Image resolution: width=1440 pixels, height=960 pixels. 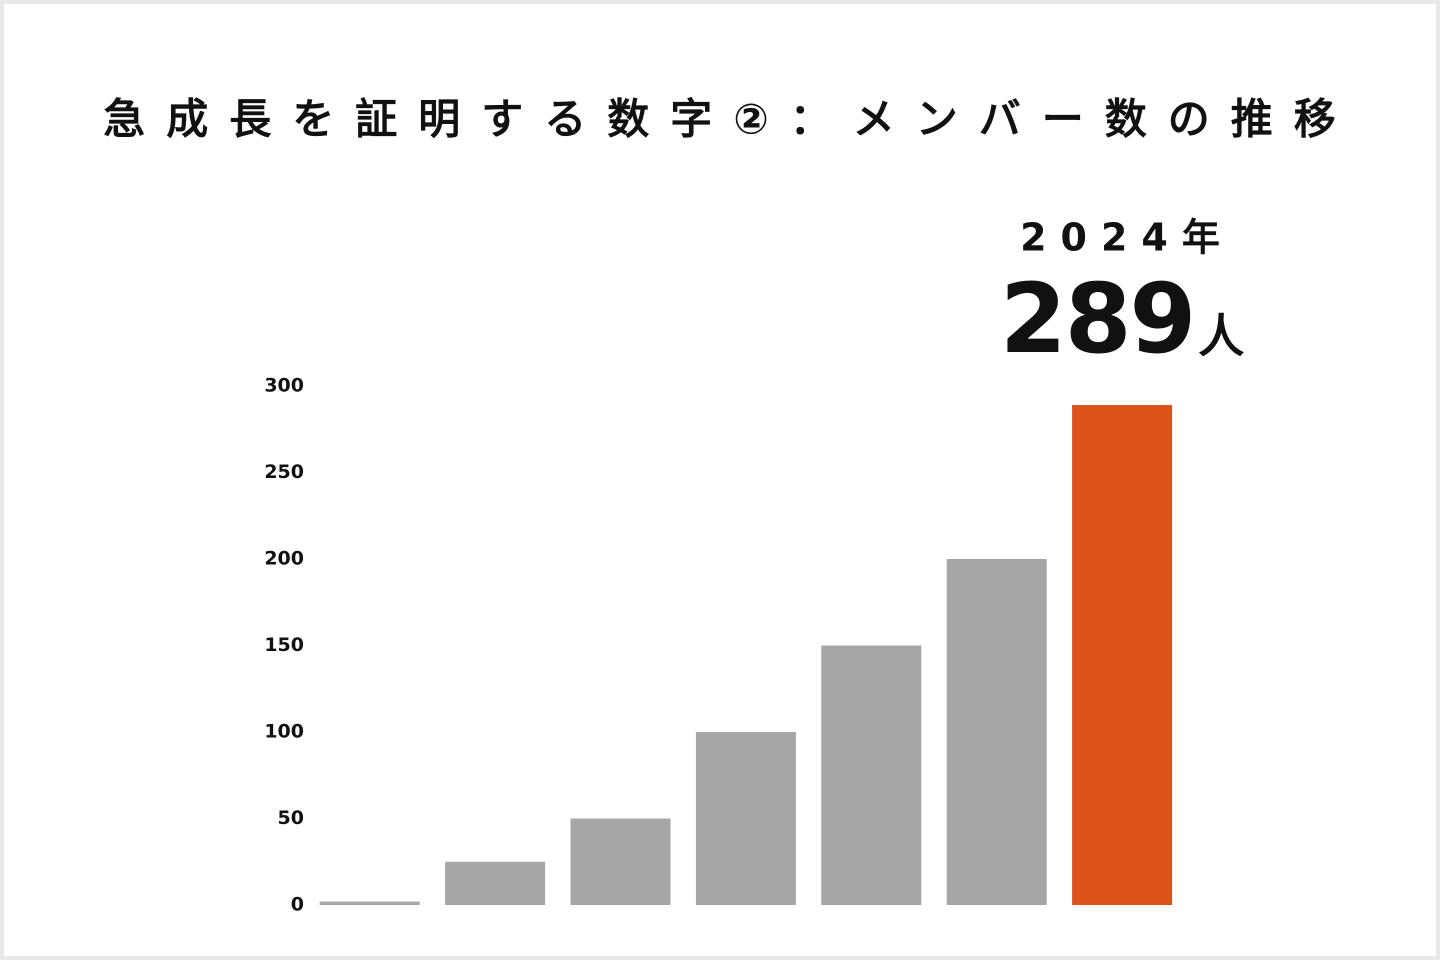 I want to click on y-tick-label: 50, so click(x=291, y=818).